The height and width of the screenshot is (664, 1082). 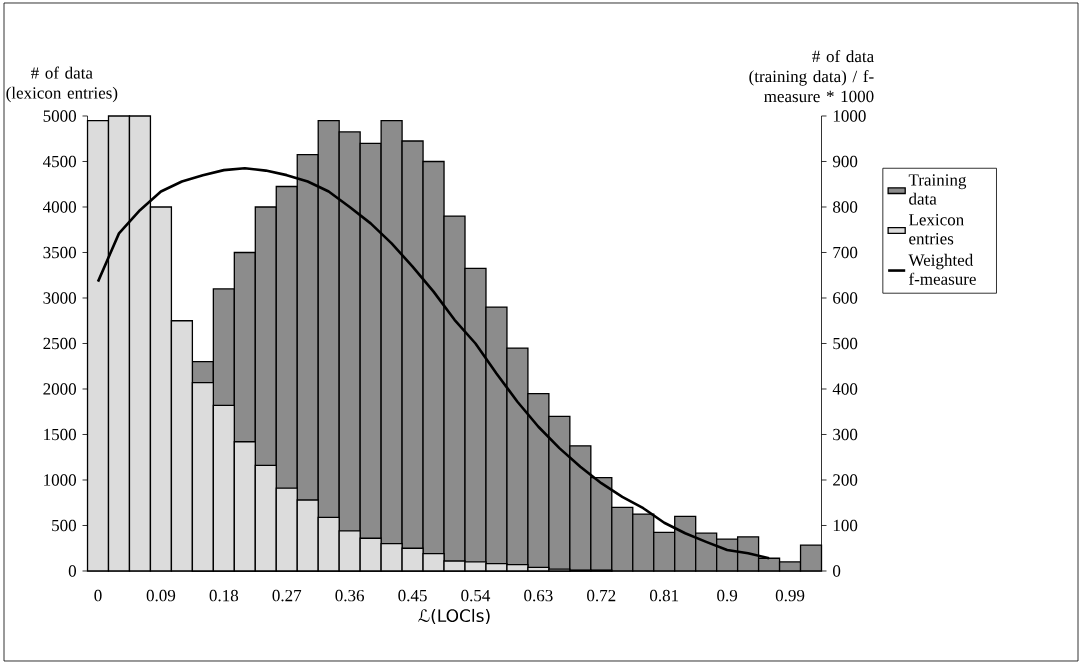 I want to click on y-tick-label: 0, so click(x=72, y=571).